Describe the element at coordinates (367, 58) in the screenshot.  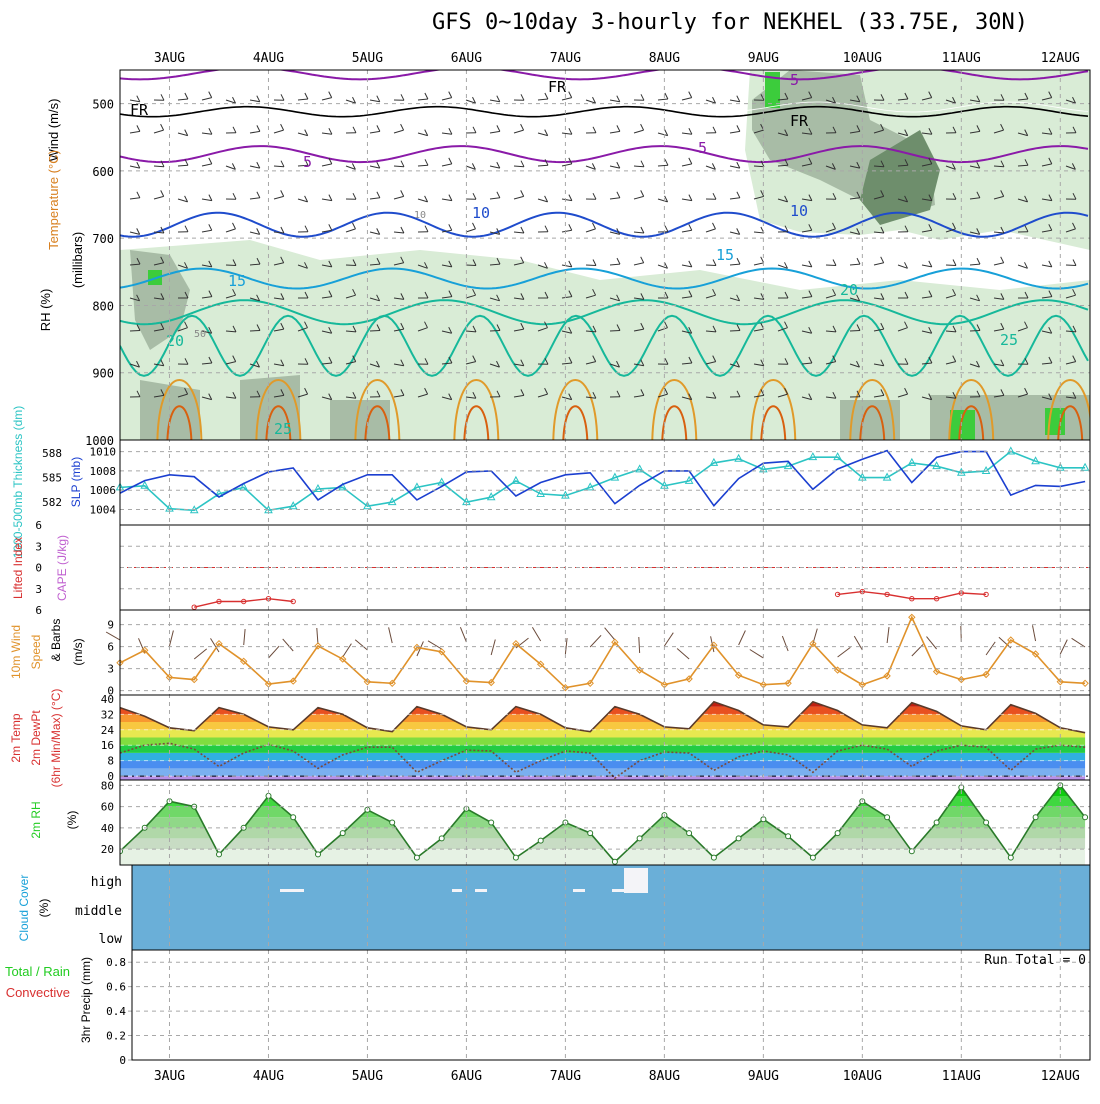
I see `time-label-top: 5AUG` at that location.